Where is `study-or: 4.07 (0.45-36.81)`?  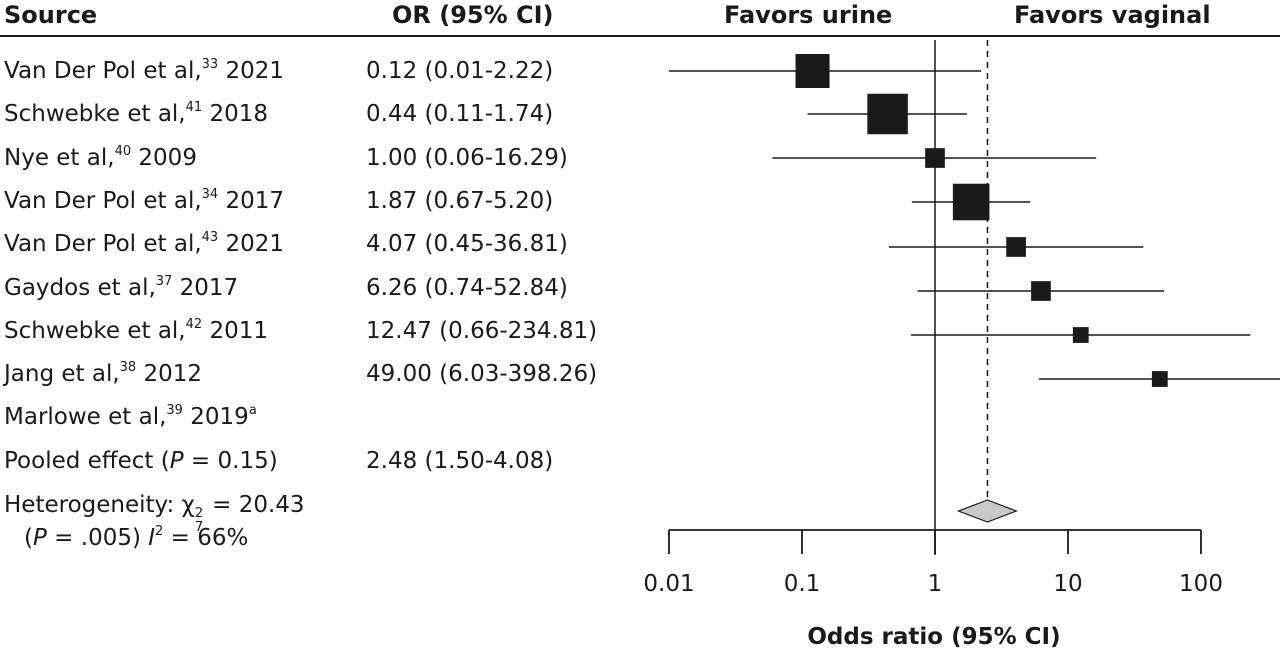 study-or: 4.07 (0.45-36.81) is located at coordinates (467, 244).